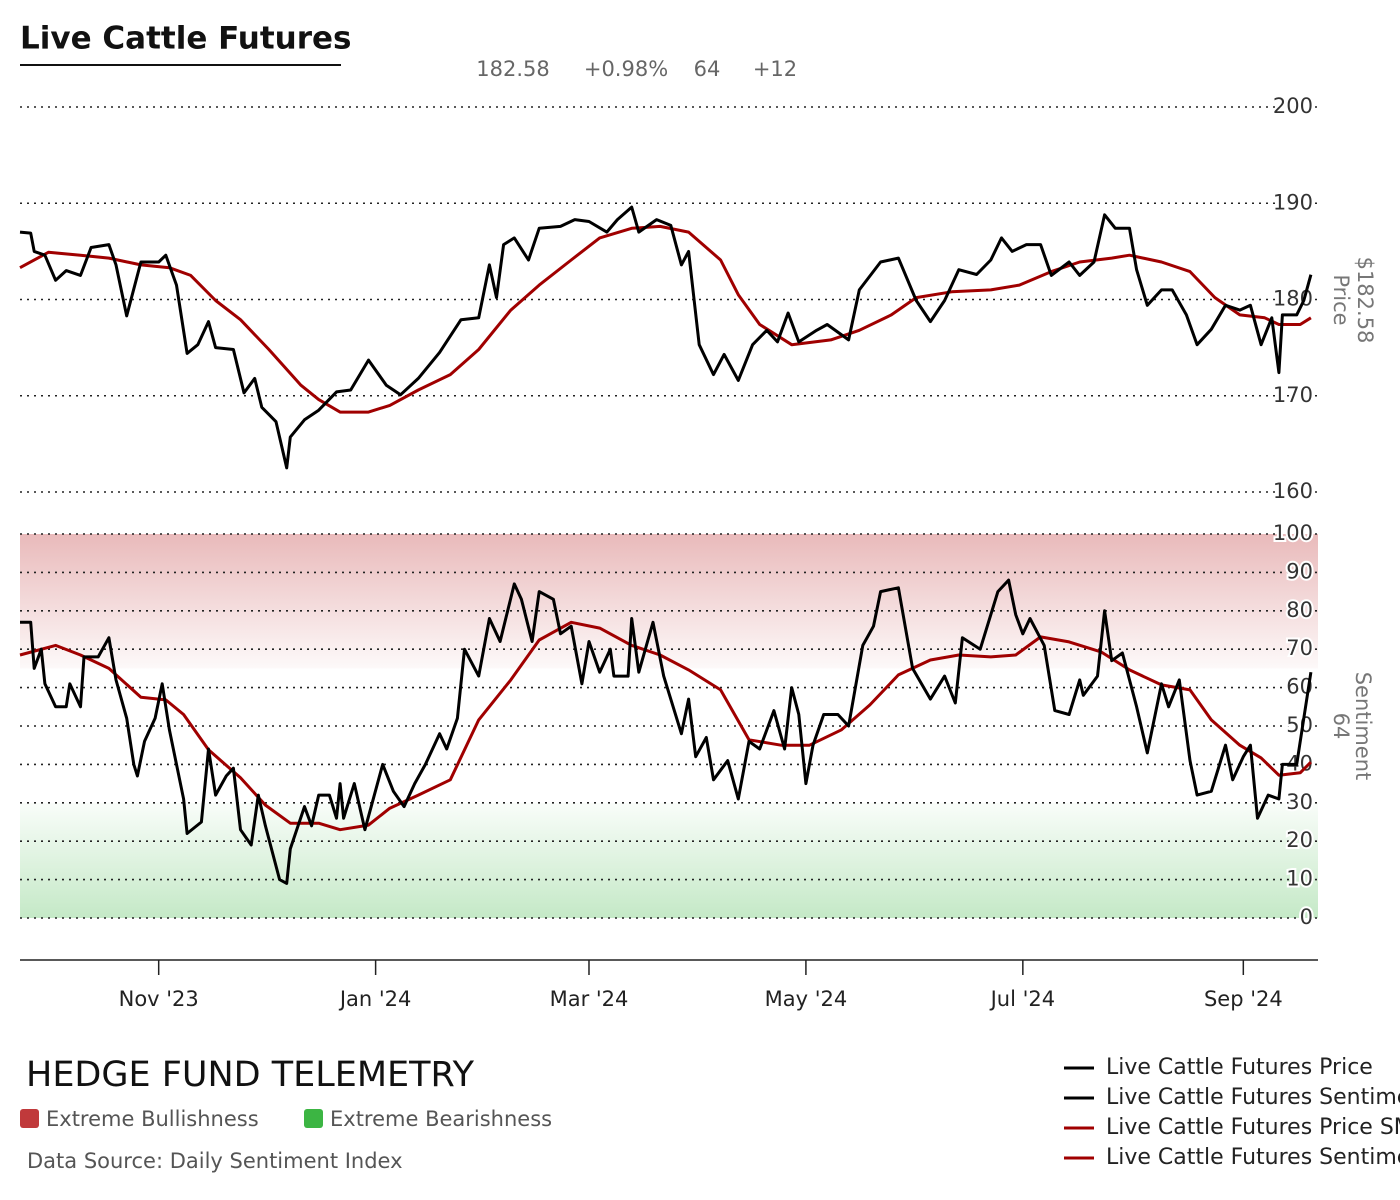  What do you see at coordinates (1299, 802) in the screenshot?
I see `y2-tick-label: 30` at bounding box center [1299, 802].